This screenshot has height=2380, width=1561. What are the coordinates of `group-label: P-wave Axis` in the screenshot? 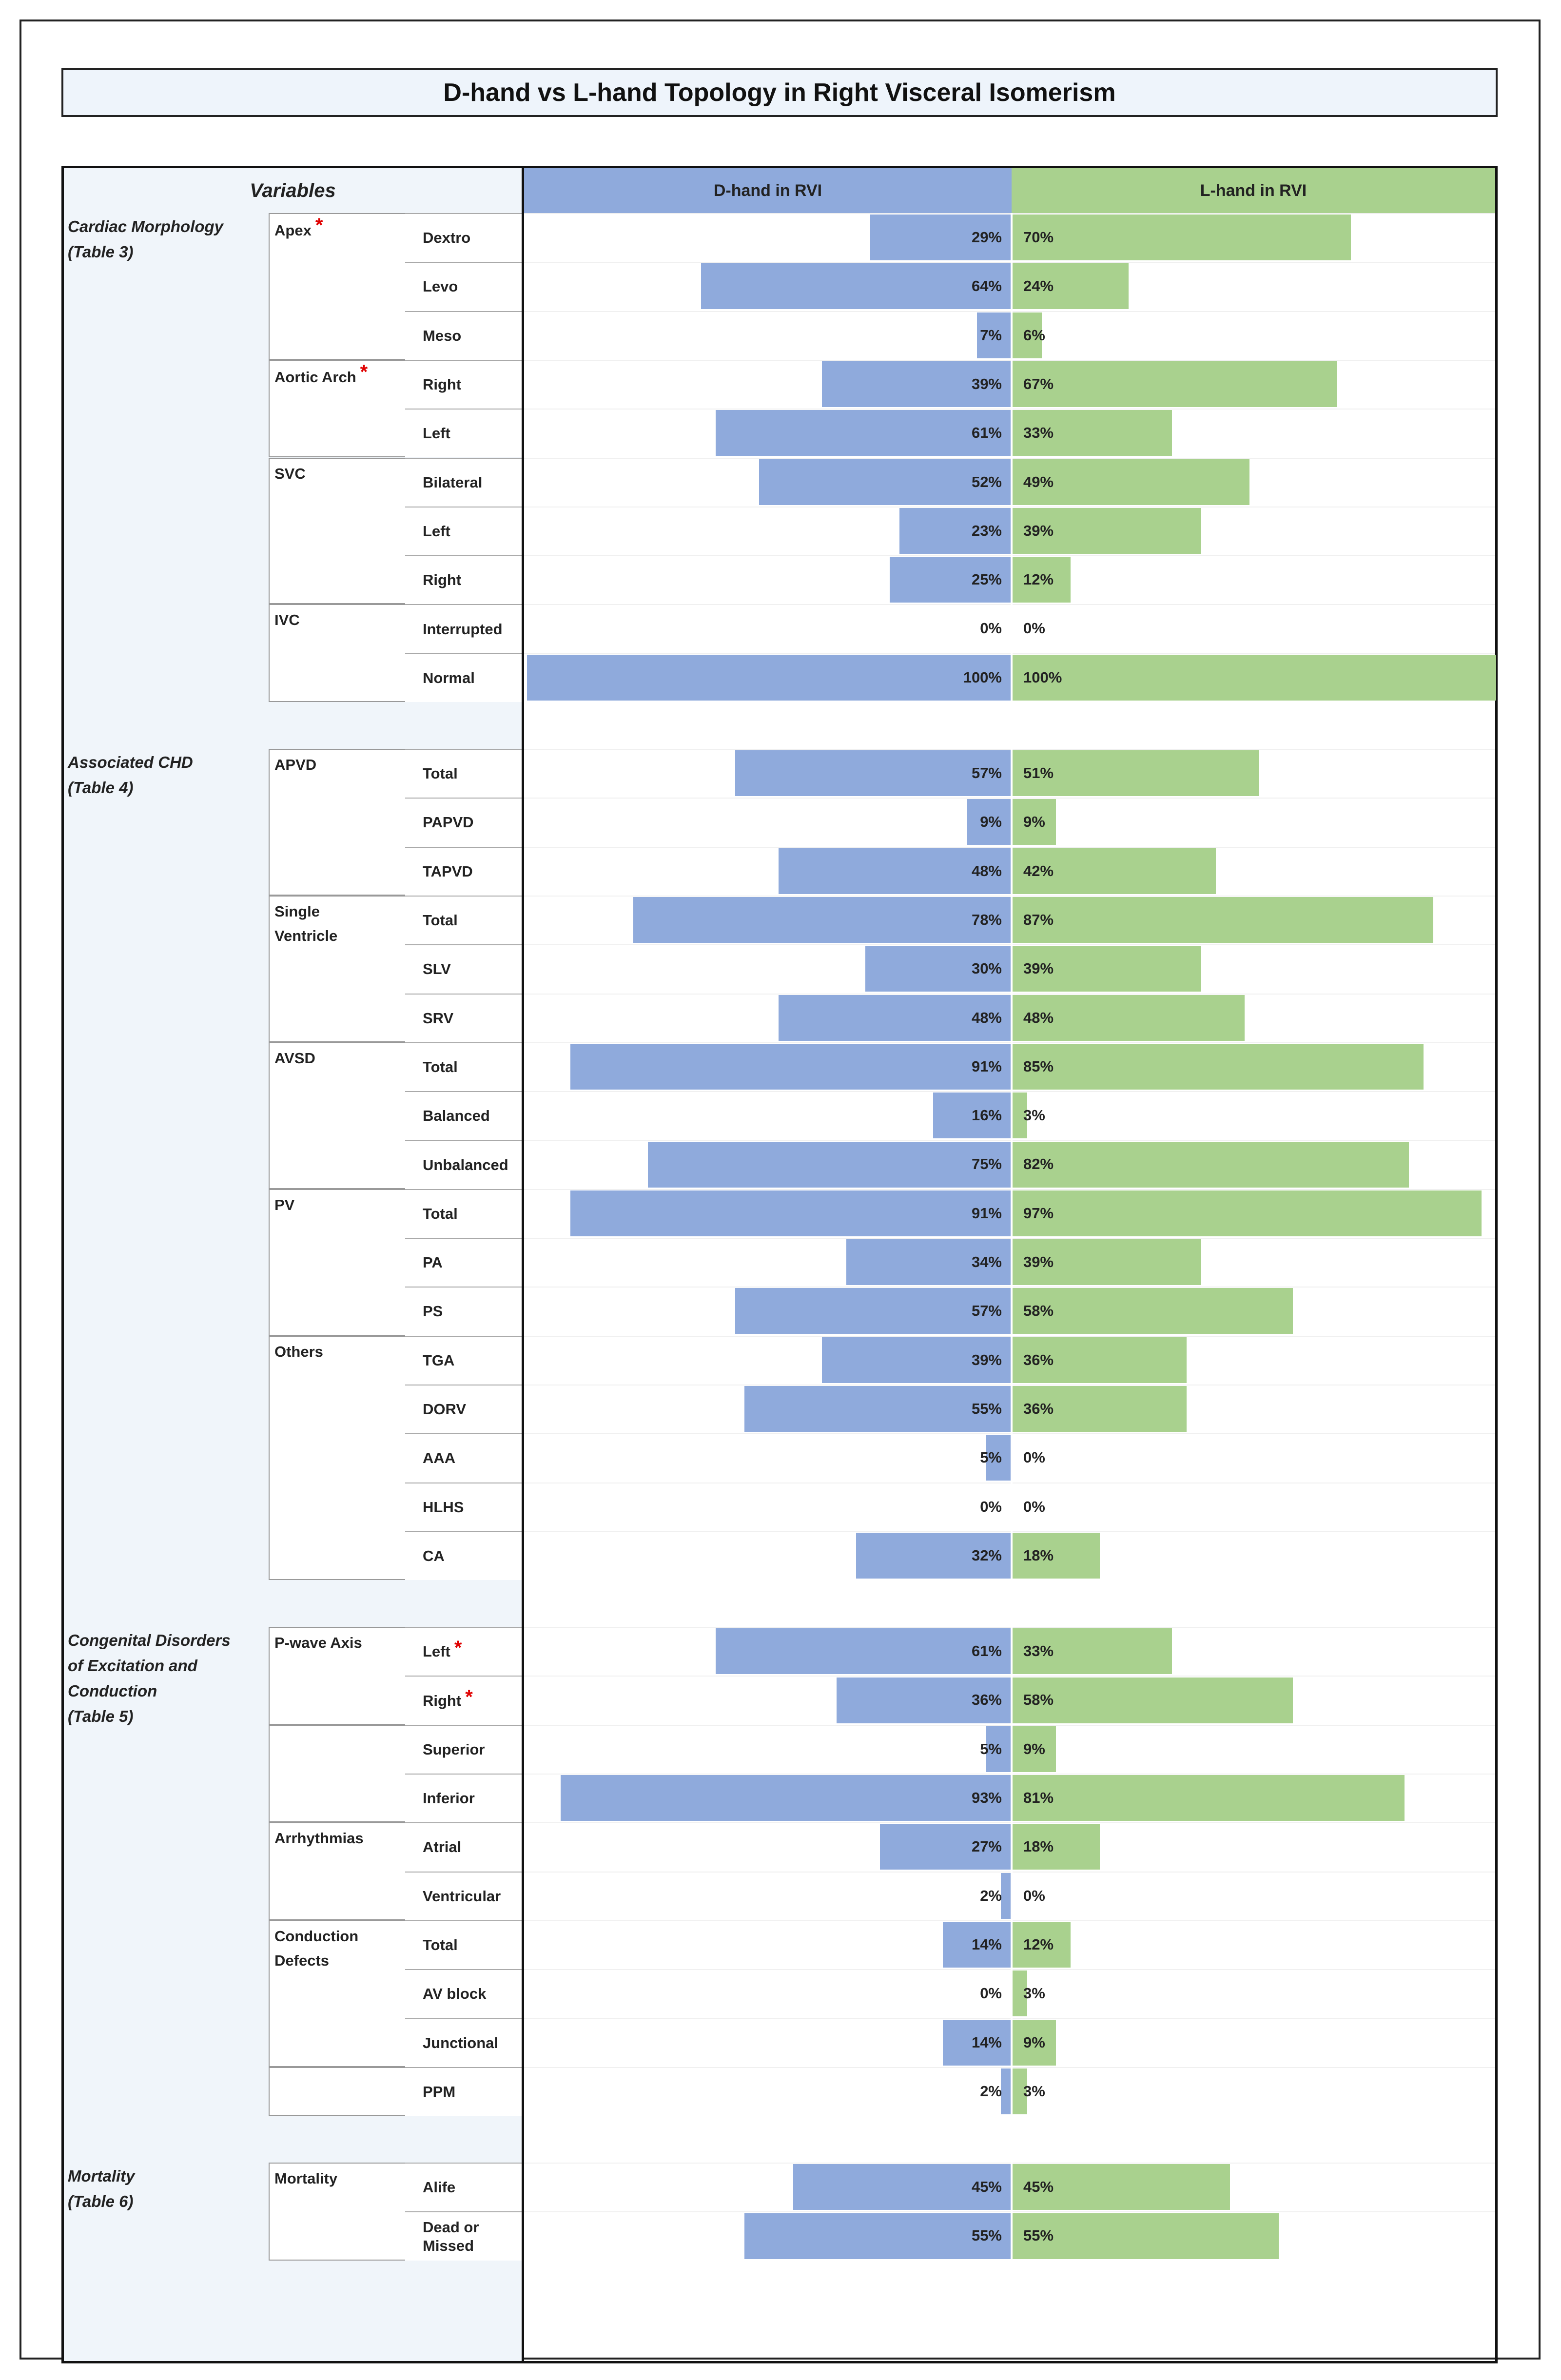 It's located at (318, 1643).